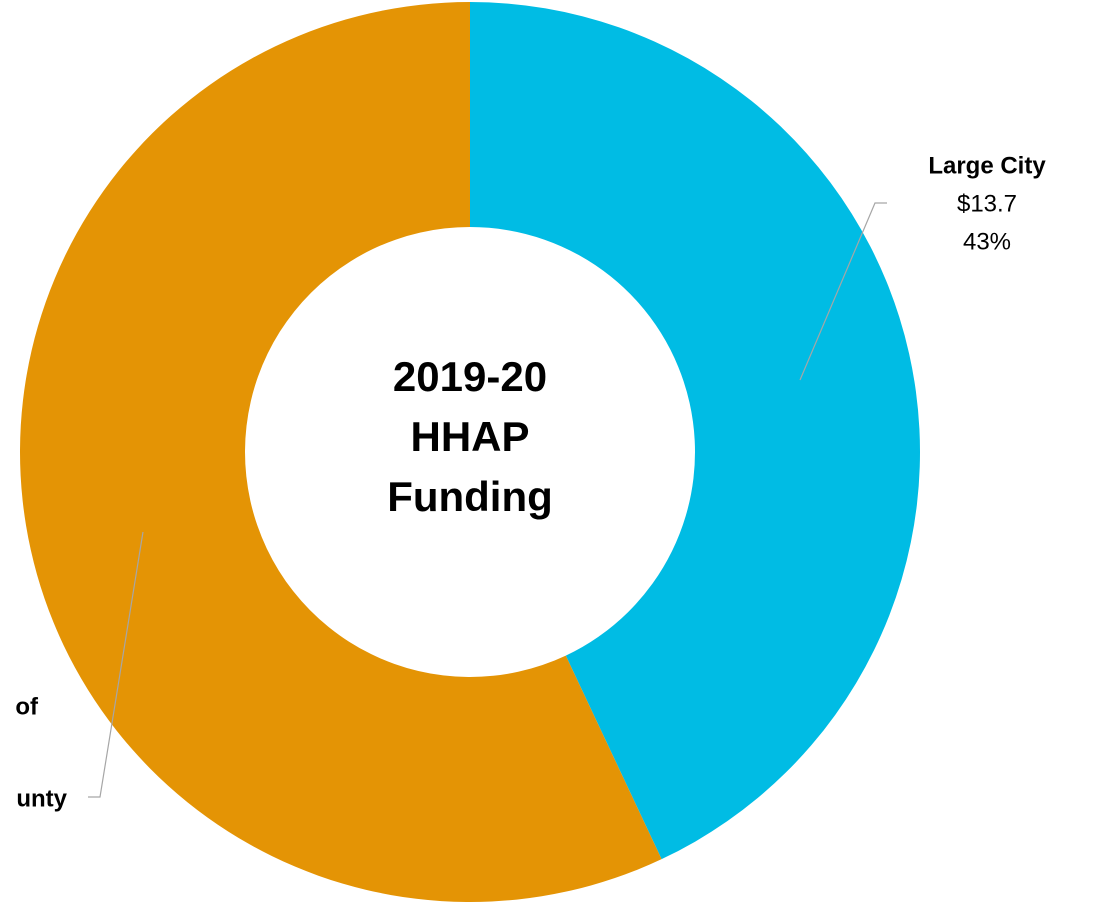 Image resolution: width=1096 pixels, height=903 pixels. What do you see at coordinates (470, 496) in the screenshot?
I see `center-title: Funding` at bounding box center [470, 496].